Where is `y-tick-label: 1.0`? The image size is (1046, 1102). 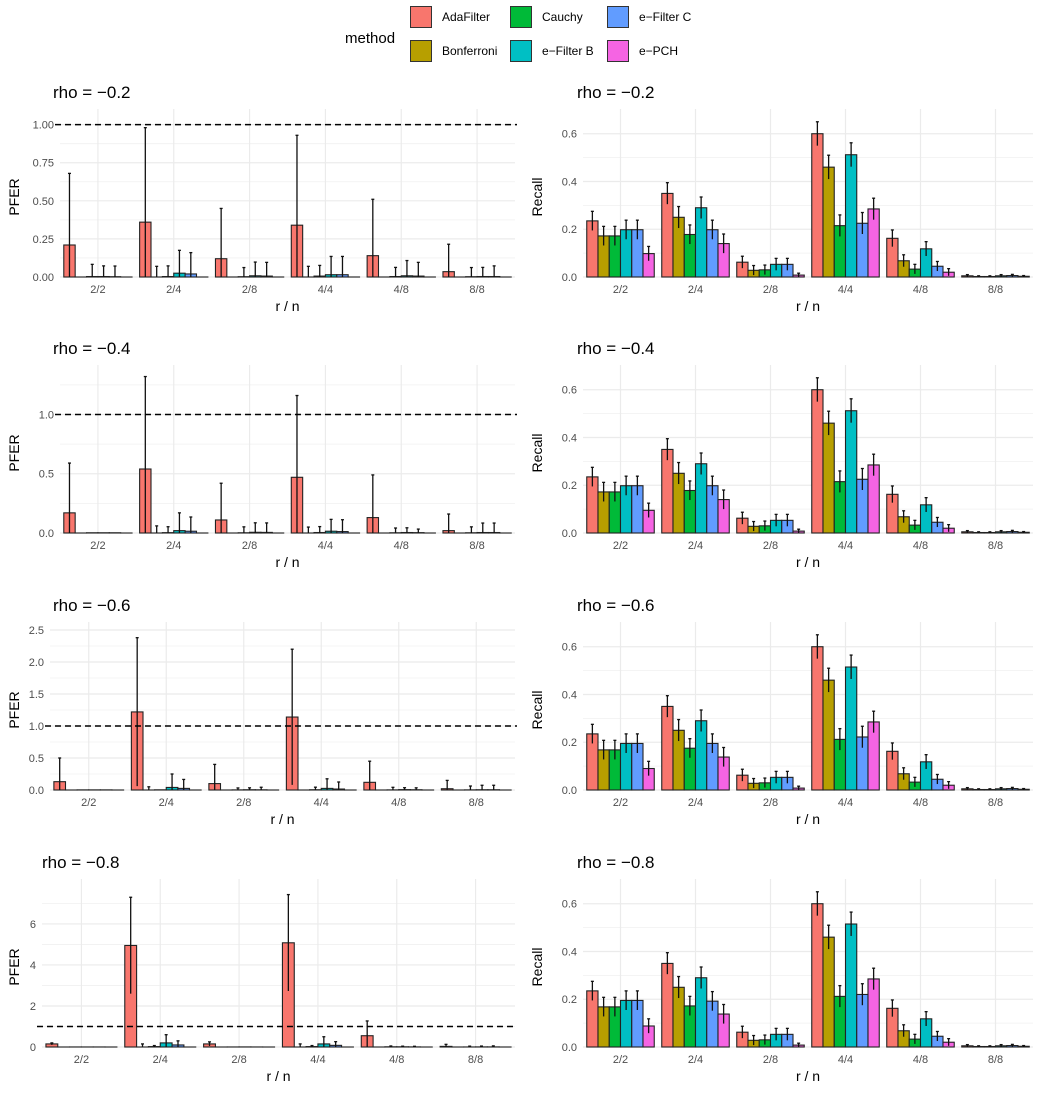 y-tick-label: 1.0 is located at coordinates (36, 727).